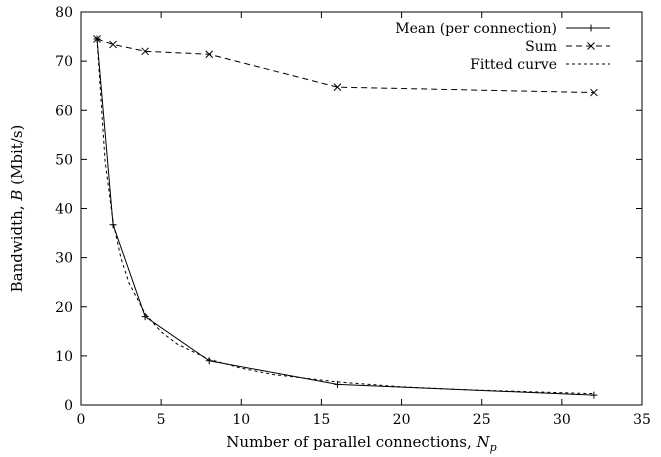 The height and width of the screenshot is (457, 661). What do you see at coordinates (351, 442) in the screenshot?
I see `x-axis-label-text: Number of parallel connections,` at bounding box center [351, 442].